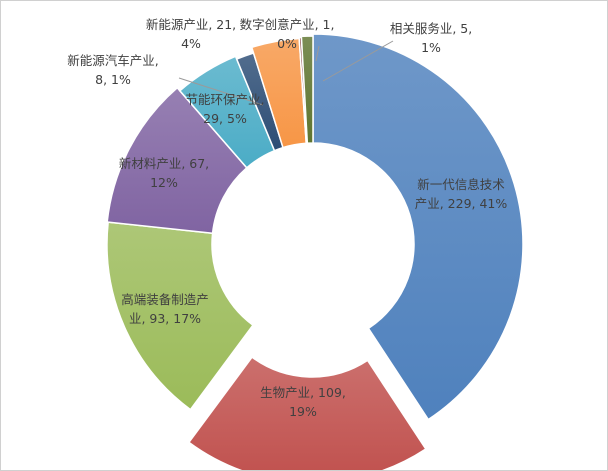 The width and height of the screenshot is (608, 471). Describe the element at coordinates (431, 38) in the screenshot. I see `data-label-8: 相关服务业, 5, 1%` at that location.